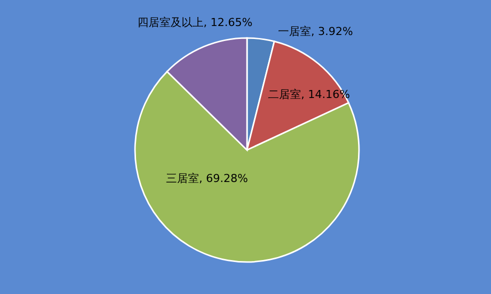  What do you see at coordinates (207, 178) in the screenshot?
I see `slice-label: 三居室, 69.28%` at bounding box center [207, 178].